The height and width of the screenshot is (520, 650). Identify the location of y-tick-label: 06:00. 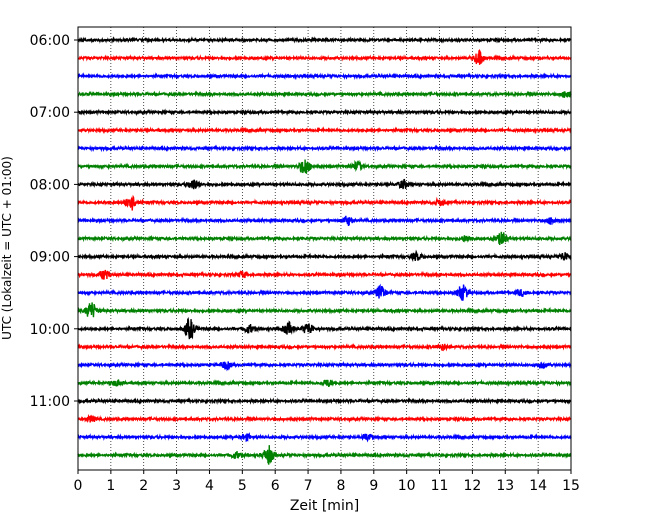
(50, 41).